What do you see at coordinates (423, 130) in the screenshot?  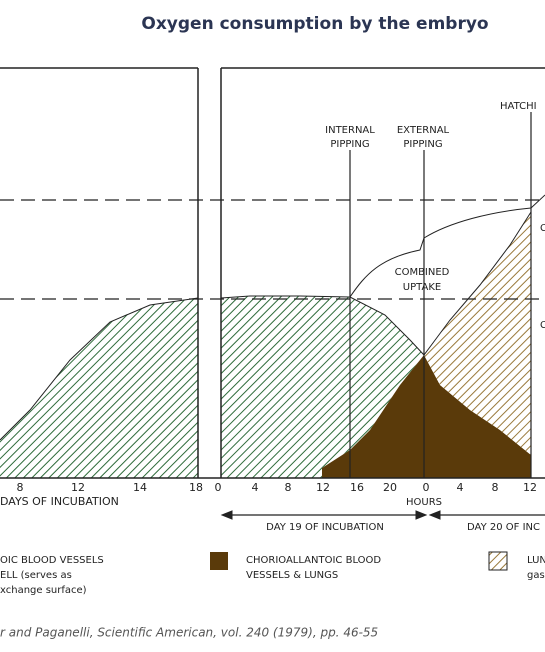 I see `event-label: EXTERNAL` at bounding box center [423, 130].